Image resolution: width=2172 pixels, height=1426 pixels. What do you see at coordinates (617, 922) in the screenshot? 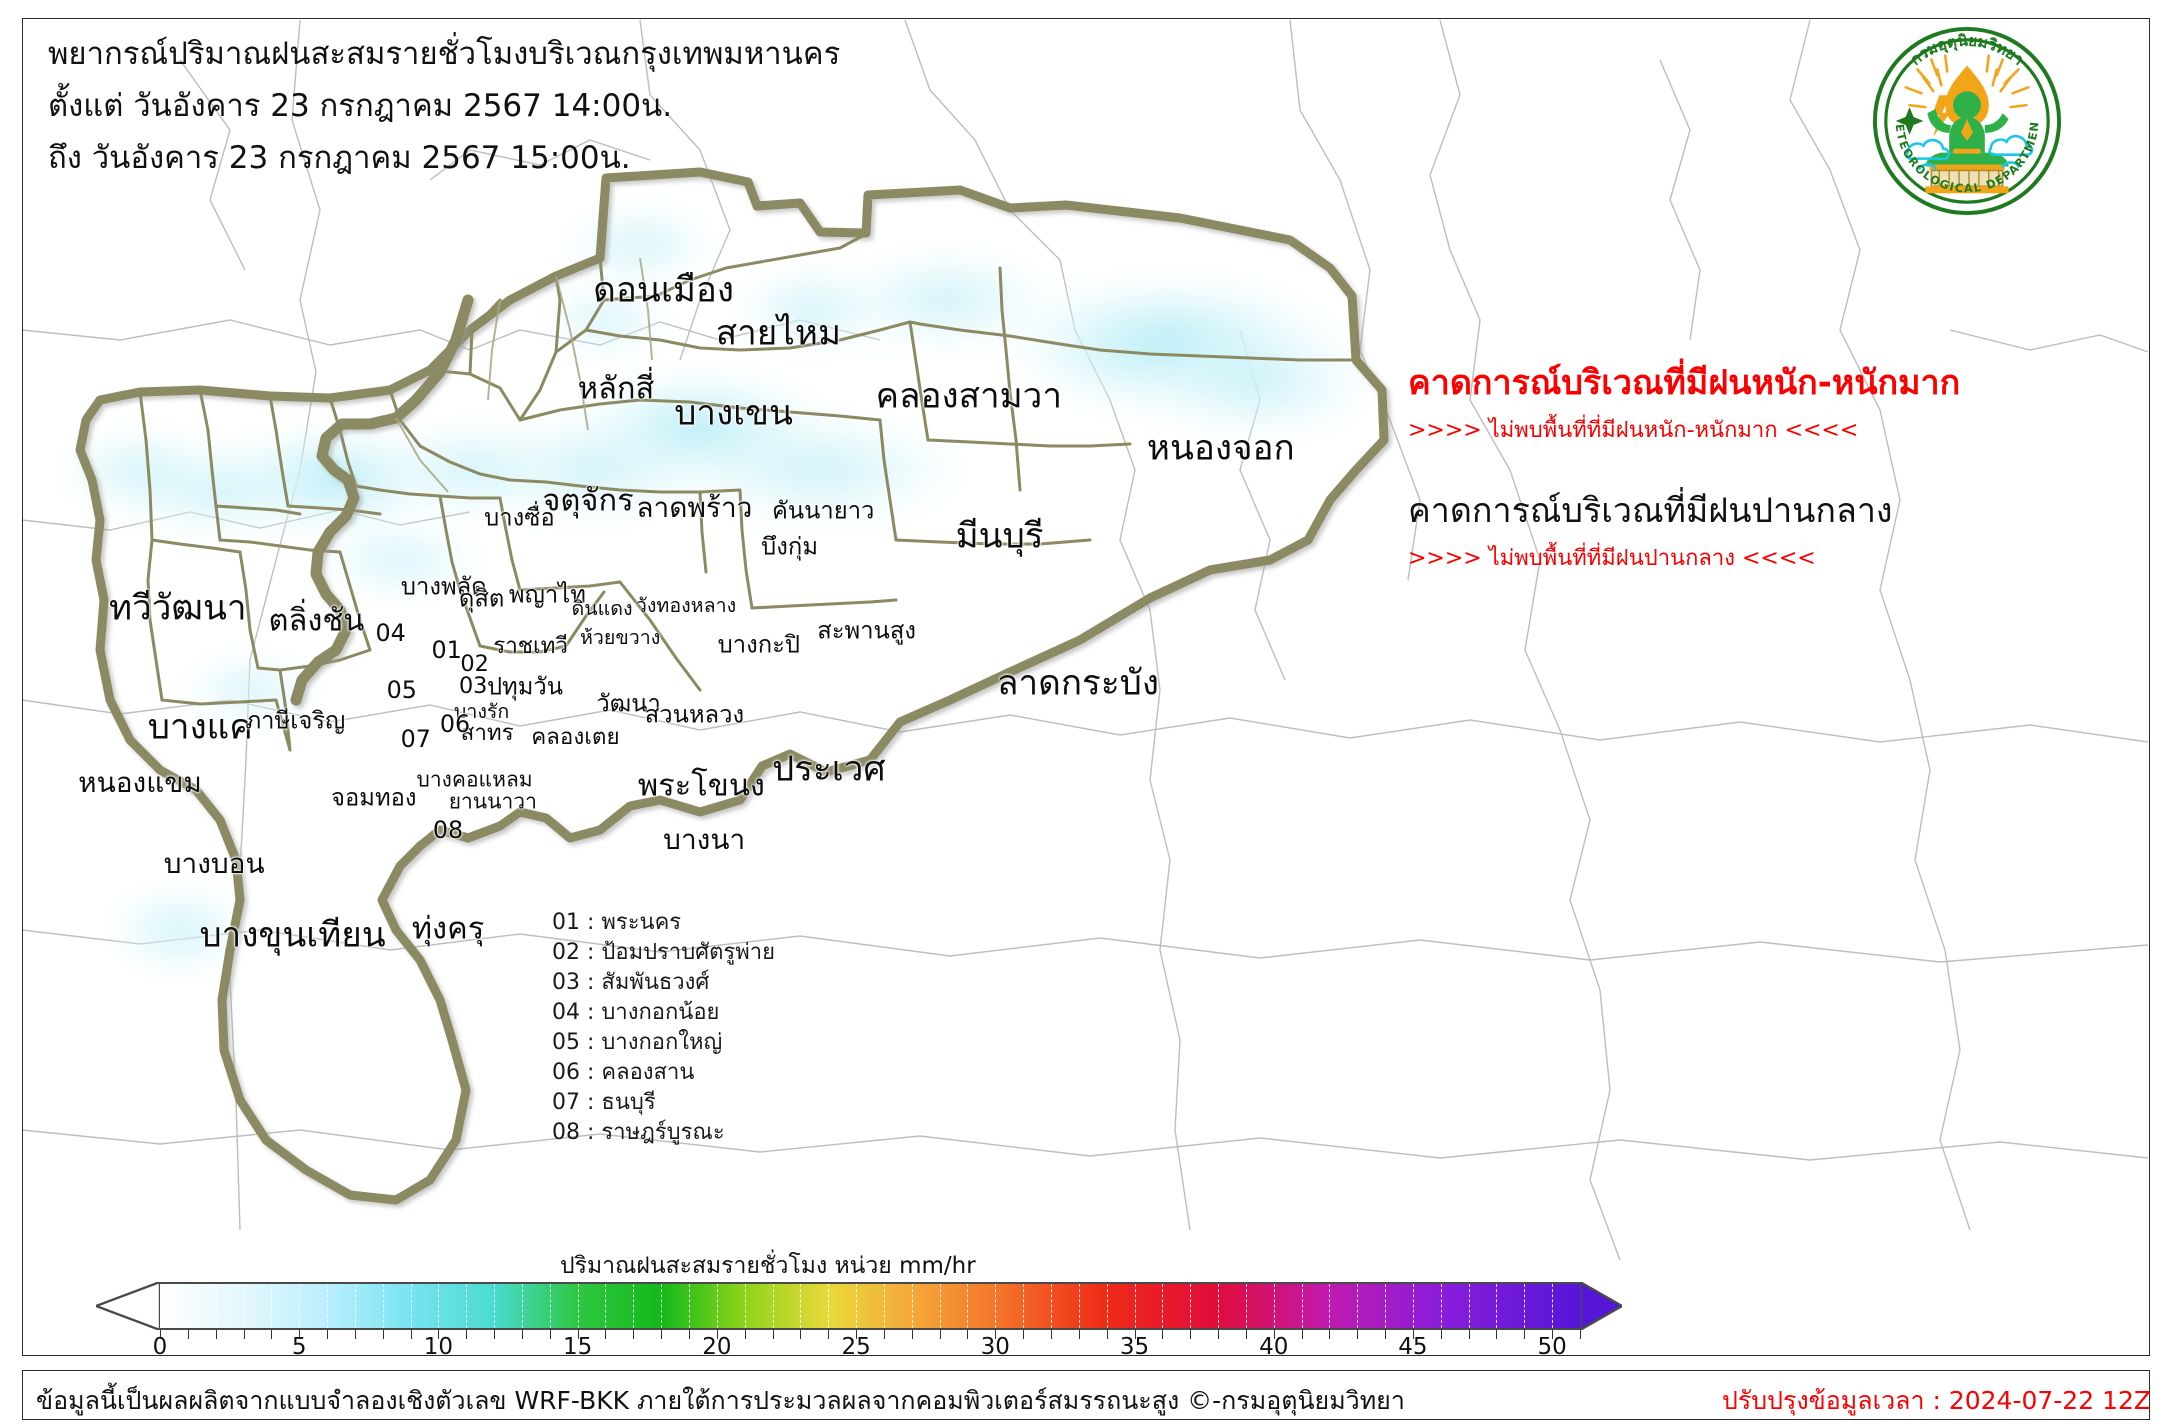
I see `legend-row: 01 : พระนคร` at bounding box center [617, 922].